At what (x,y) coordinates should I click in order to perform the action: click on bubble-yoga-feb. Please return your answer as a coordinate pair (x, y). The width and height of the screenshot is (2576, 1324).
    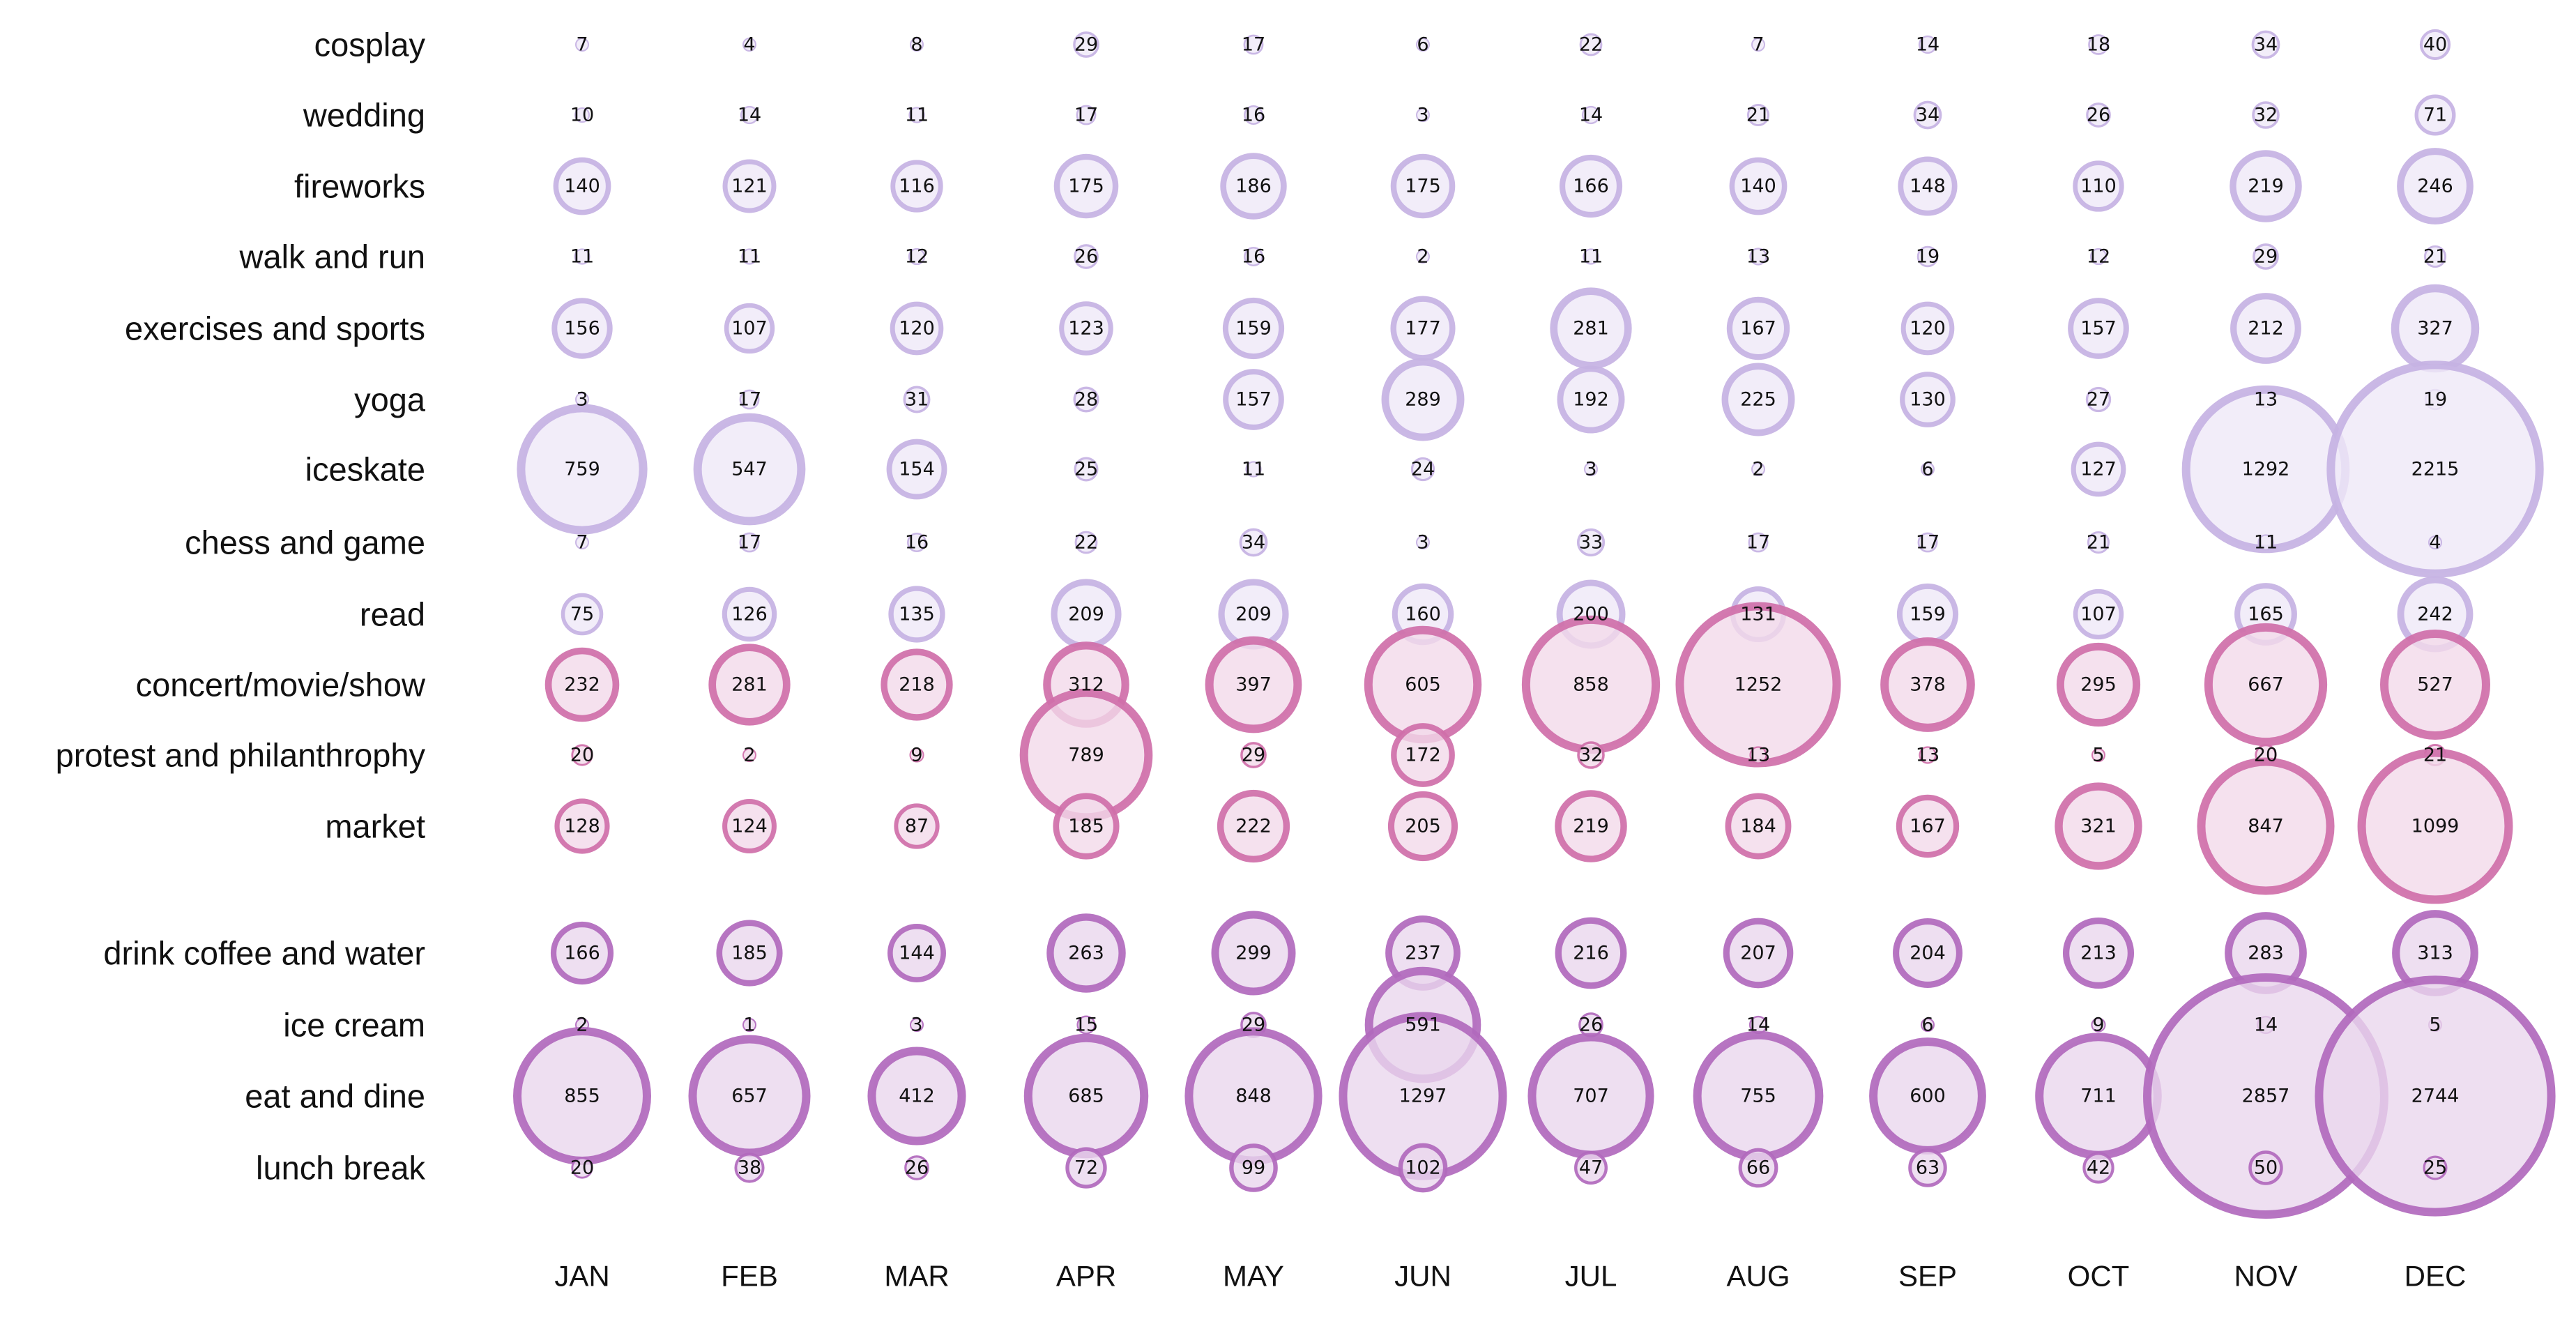
    Looking at the image, I should click on (749, 399).